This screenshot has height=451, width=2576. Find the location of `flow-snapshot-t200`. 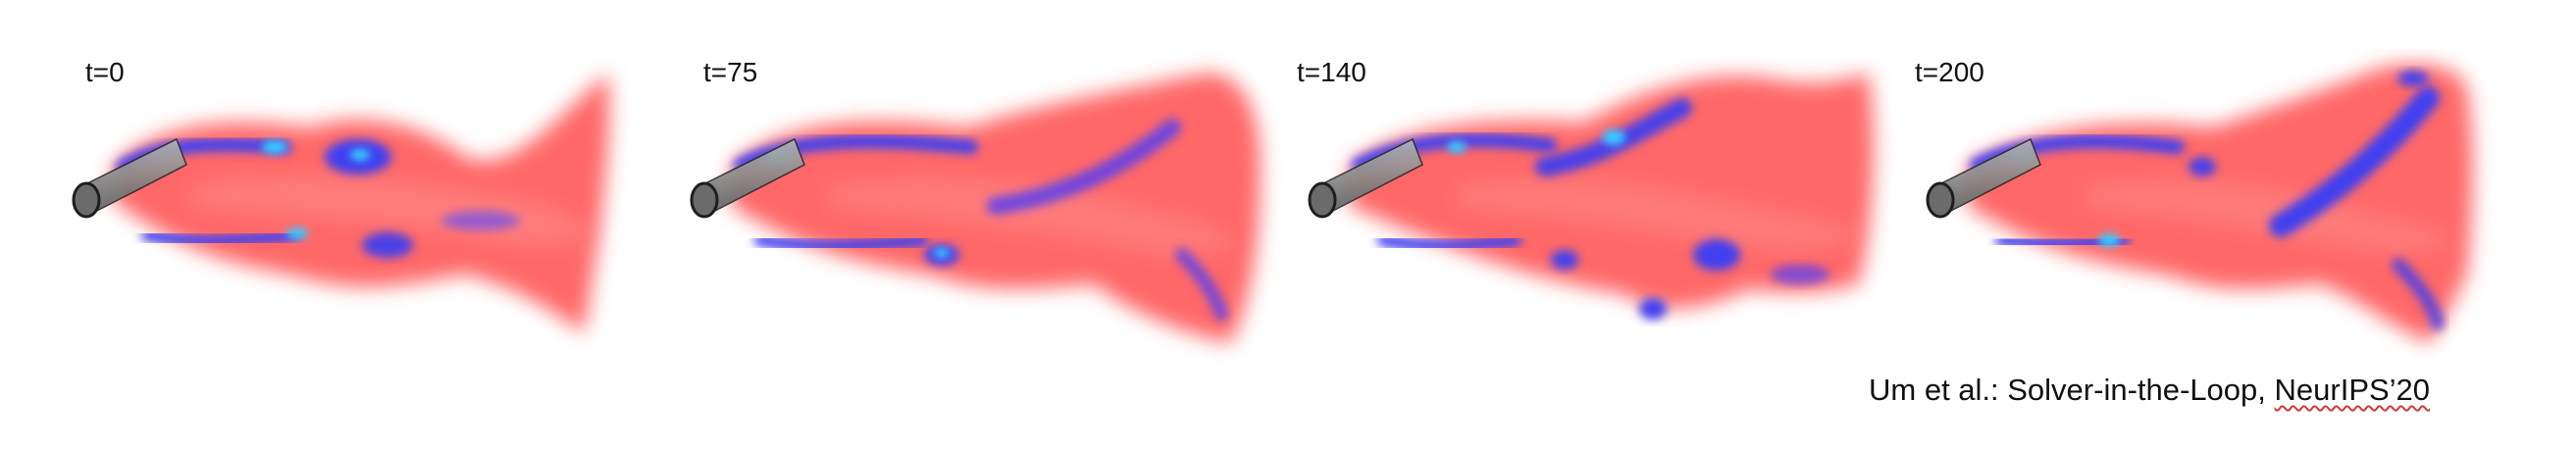

flow-snapshot-t200 is located at coordinates (2199, 204).